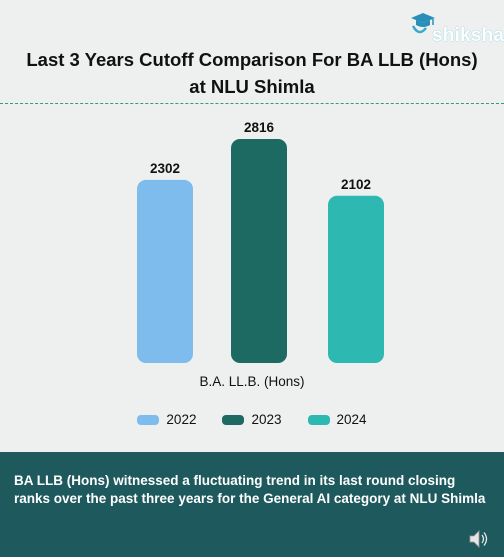 This screenshot has width=504, height=557. I want to click on data-label-2024: 2102, so click(356, 184).